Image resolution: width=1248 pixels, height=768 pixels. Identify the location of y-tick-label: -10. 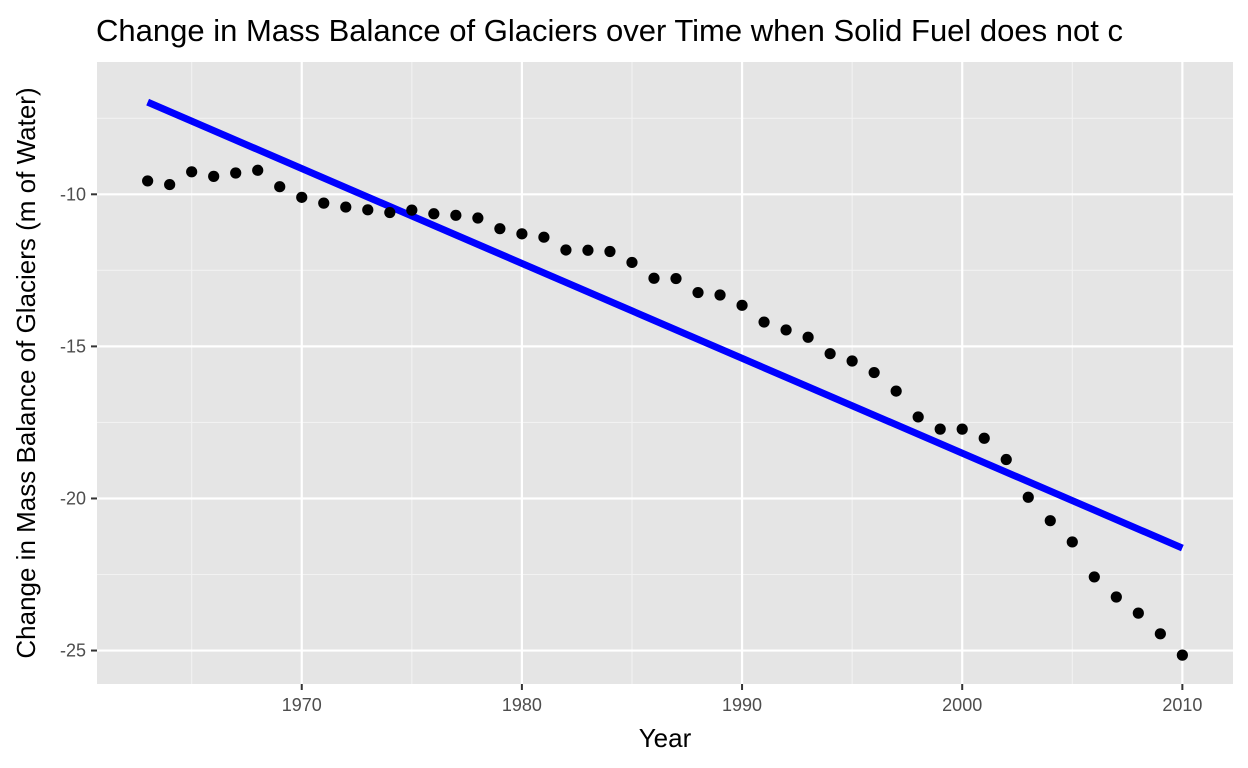
(73, 194).